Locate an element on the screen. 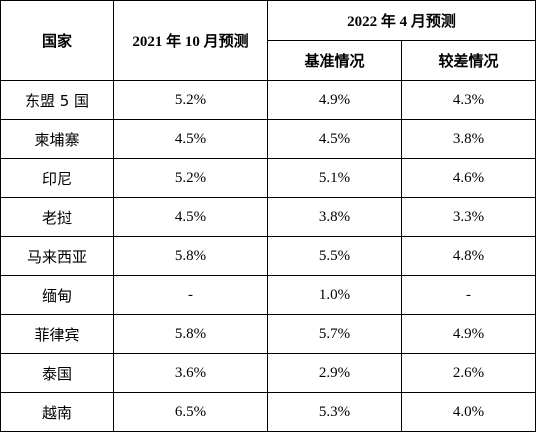  header-baseline: 基准情况 is located at coordinates (334, 60).